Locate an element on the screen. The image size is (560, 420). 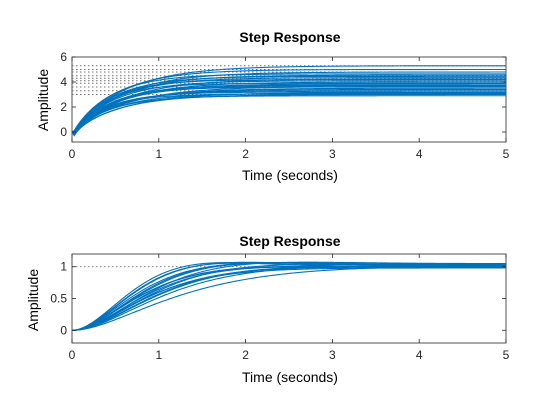
y-tick-label: 4 is located at coordinates (63, 82).